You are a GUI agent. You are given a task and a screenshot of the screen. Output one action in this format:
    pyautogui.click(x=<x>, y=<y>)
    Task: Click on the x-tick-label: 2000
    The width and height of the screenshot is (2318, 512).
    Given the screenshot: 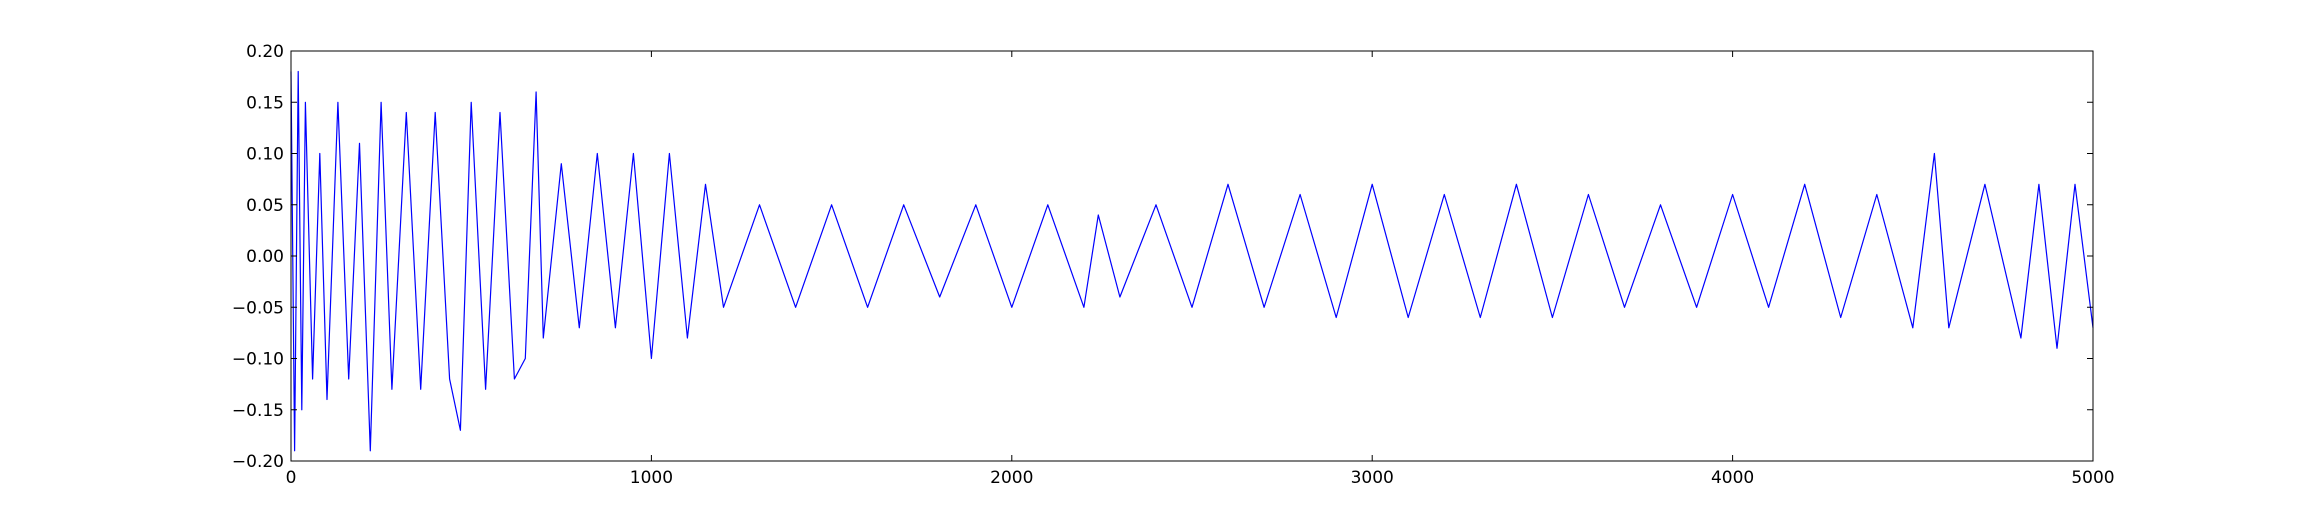 What is the action you would take?
    pyautogui.click(x=1011, y=478)
    